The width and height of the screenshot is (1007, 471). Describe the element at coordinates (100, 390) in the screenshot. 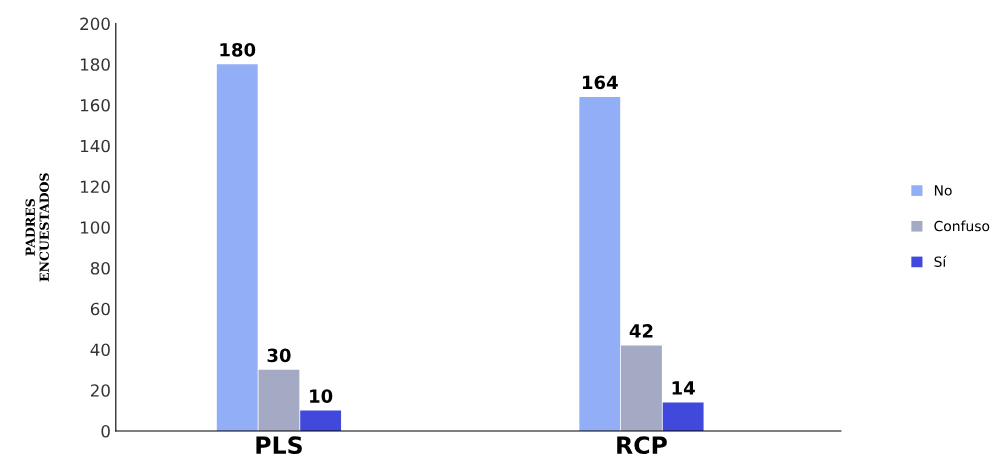

I see `y-tick-label: 20` at that location.